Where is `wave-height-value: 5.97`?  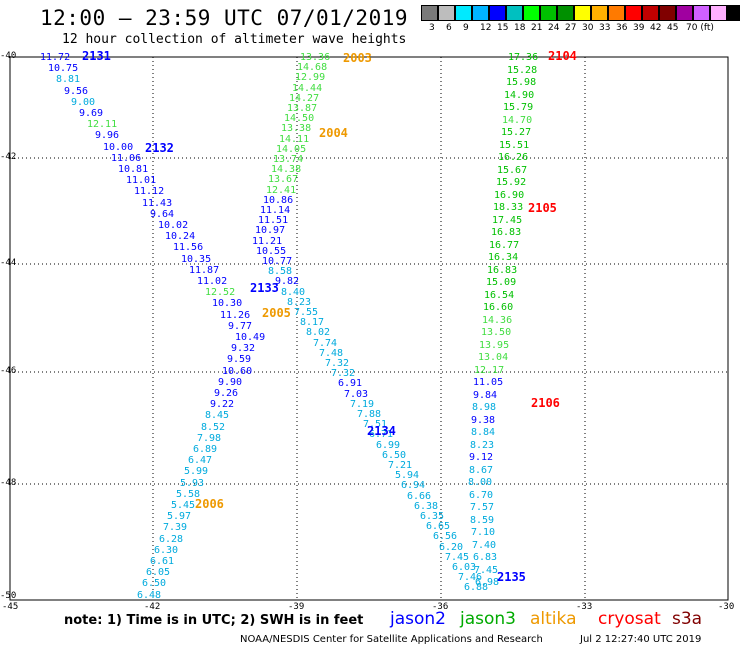
wave-height-value: 5.97 is located at coordinates (179, 516).